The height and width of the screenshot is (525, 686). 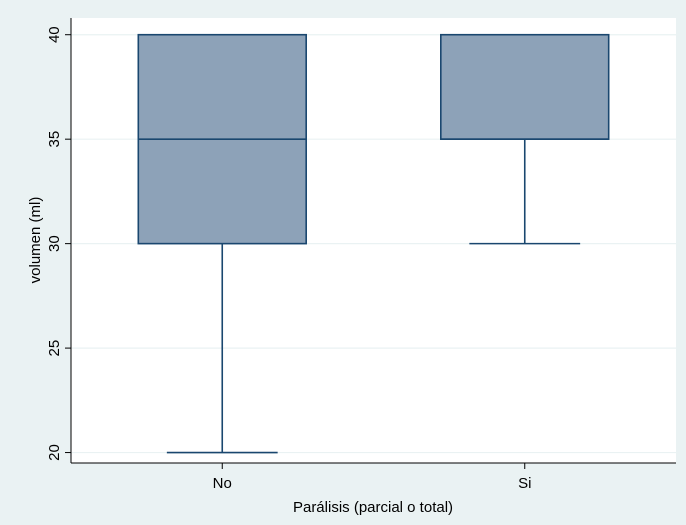 I want to click on x-axis-title: Parálisis (parcial o total), so click(x=373, y=507).